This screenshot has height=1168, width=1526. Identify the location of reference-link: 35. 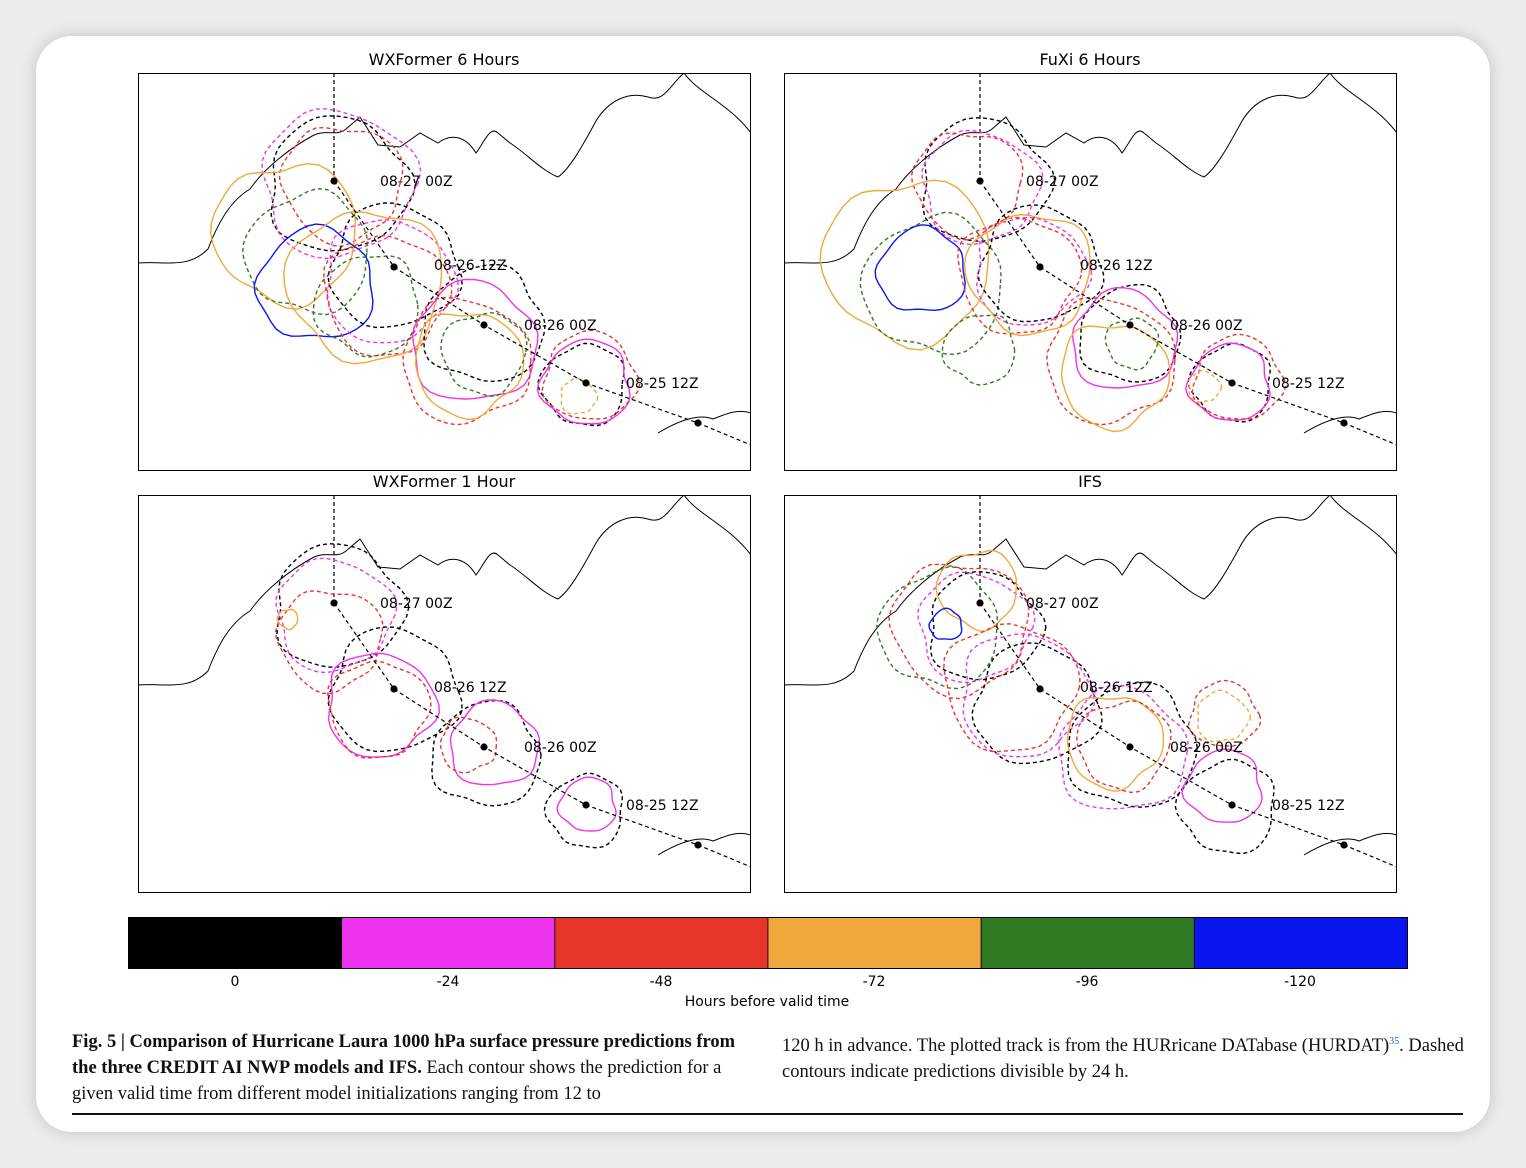
(1394, 1041).